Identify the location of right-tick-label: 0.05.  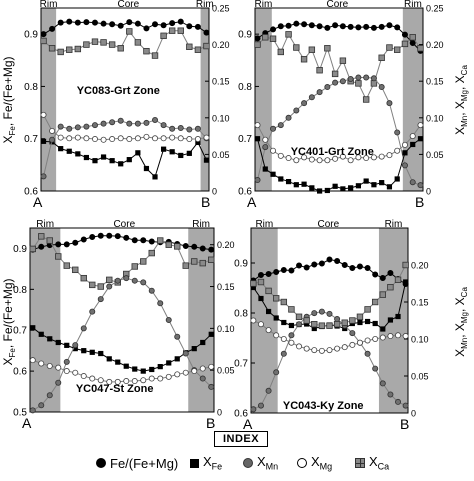
(226, 371).